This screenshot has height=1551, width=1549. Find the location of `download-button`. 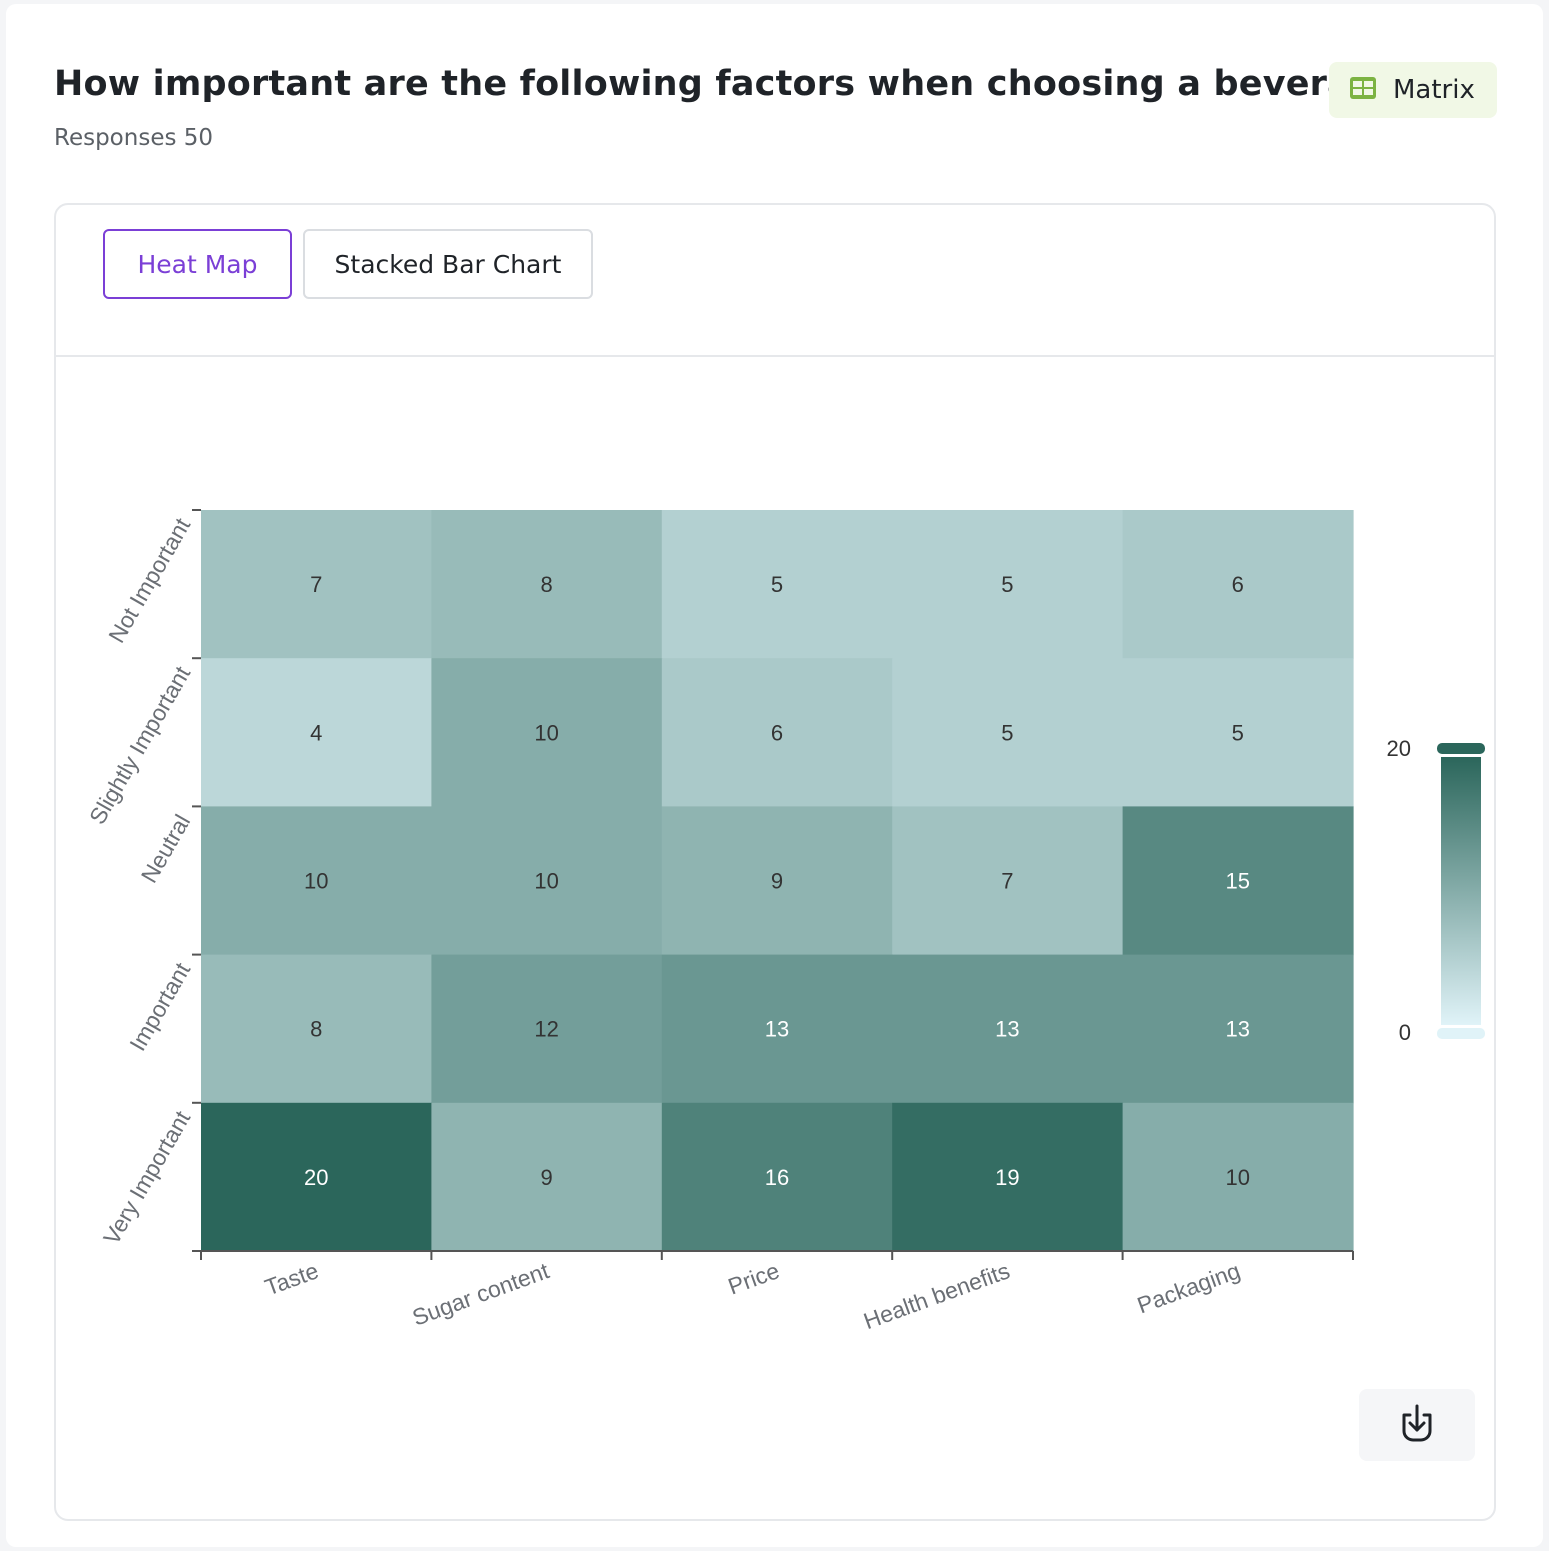

download-button is located at coordinates (1417, 1425).